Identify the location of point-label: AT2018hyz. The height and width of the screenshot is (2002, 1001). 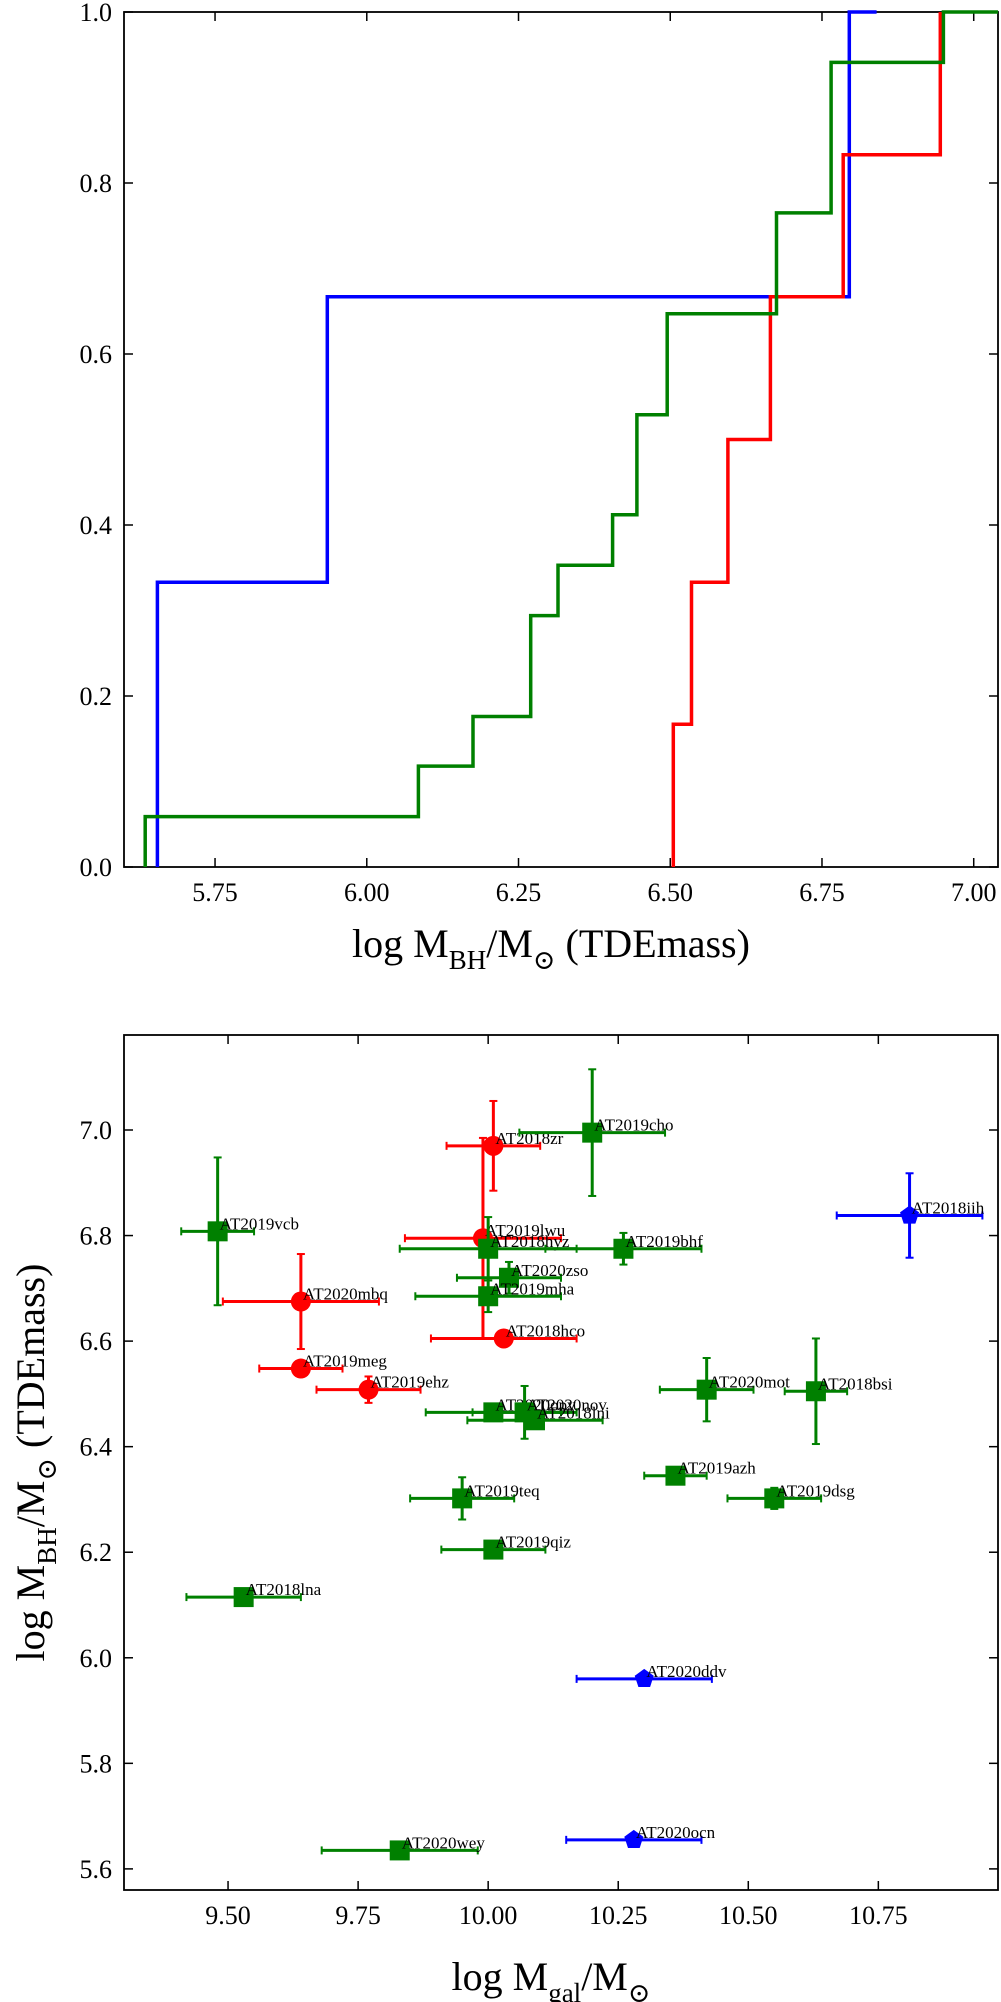
(530, 1241).